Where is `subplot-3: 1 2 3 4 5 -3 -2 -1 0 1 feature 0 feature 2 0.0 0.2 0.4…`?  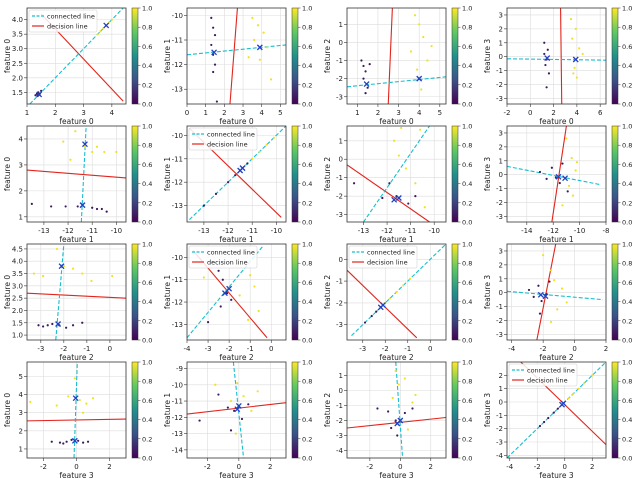
subplot-3: 1 2 3 4 5 -3 -2 -1 0 1 feature 0 feature 2 0.0 0.2 0.4… is located at coordinates (397, 66).